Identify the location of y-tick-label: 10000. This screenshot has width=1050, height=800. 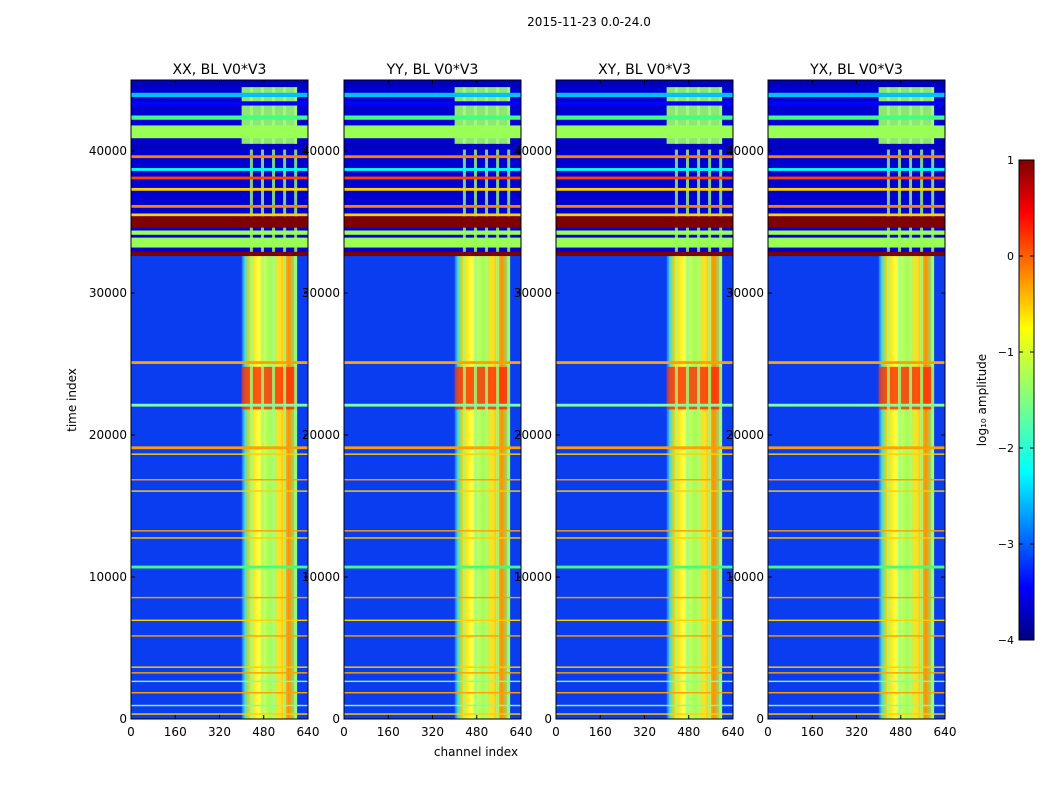
(321, 577).